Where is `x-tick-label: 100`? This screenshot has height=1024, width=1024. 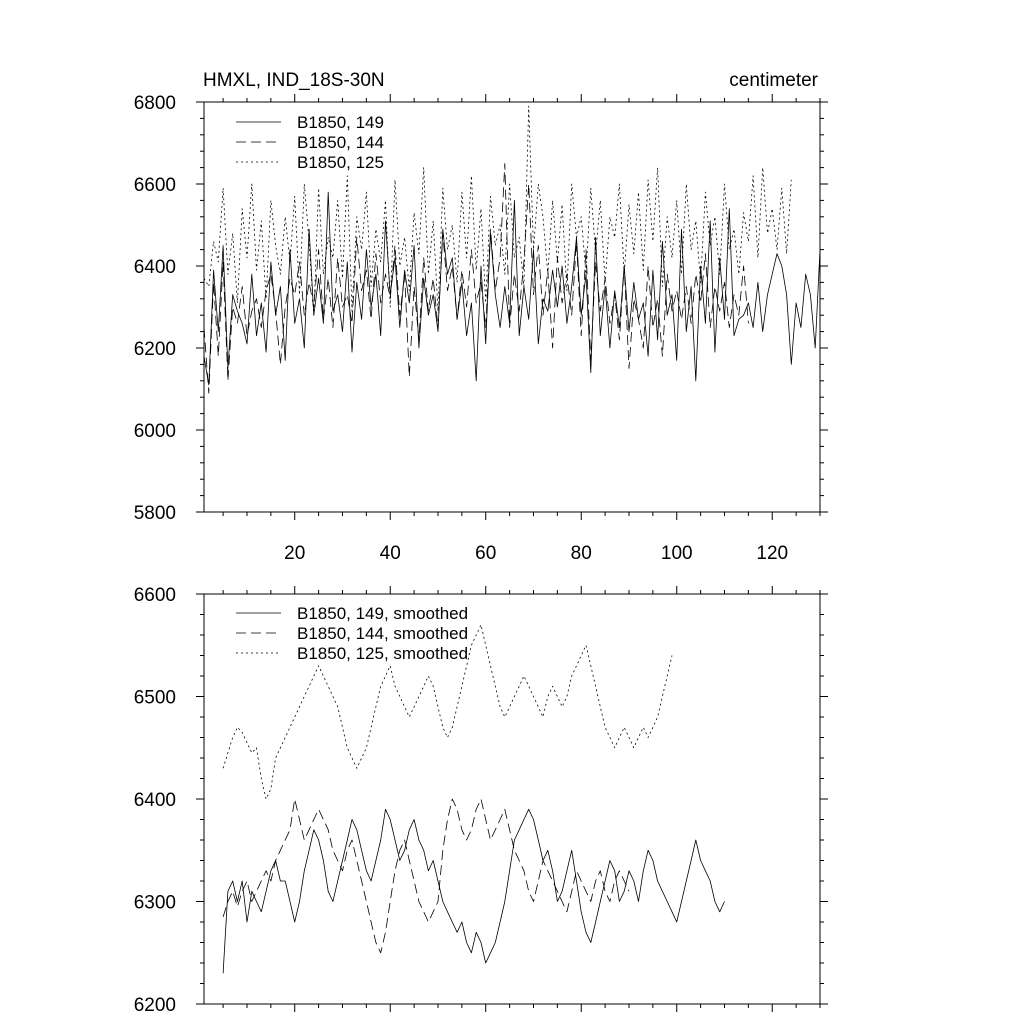 x-tick-label: 100 is located at coordinates (677, 553).